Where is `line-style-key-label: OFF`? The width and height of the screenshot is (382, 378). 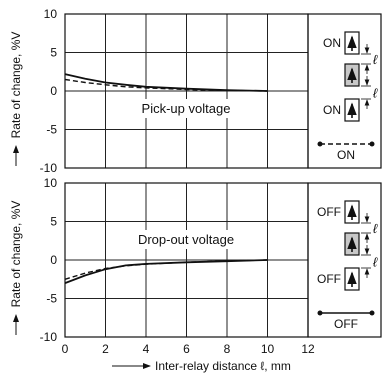 line-style-key-label: OFF is located at coordinates (346, 324).